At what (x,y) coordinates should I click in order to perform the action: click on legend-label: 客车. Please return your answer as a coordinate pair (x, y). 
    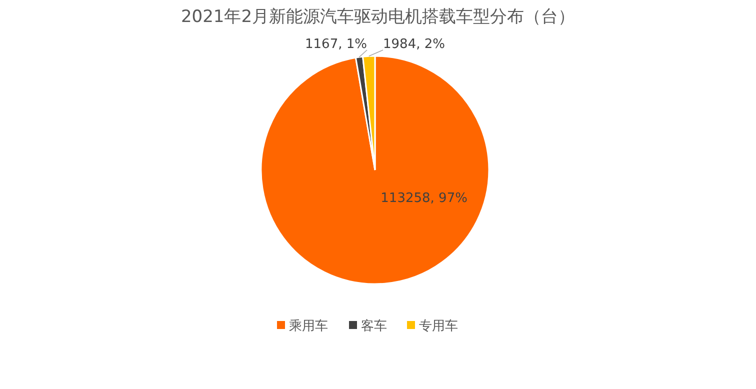
    Looking at the image, I should click on (374, 326).